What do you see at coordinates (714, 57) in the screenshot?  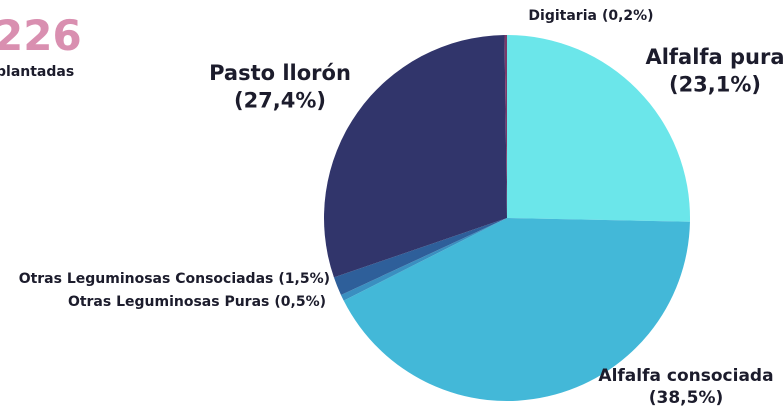 I see `slice-name: Alfalfa pura` at bounding box center [714, 57].